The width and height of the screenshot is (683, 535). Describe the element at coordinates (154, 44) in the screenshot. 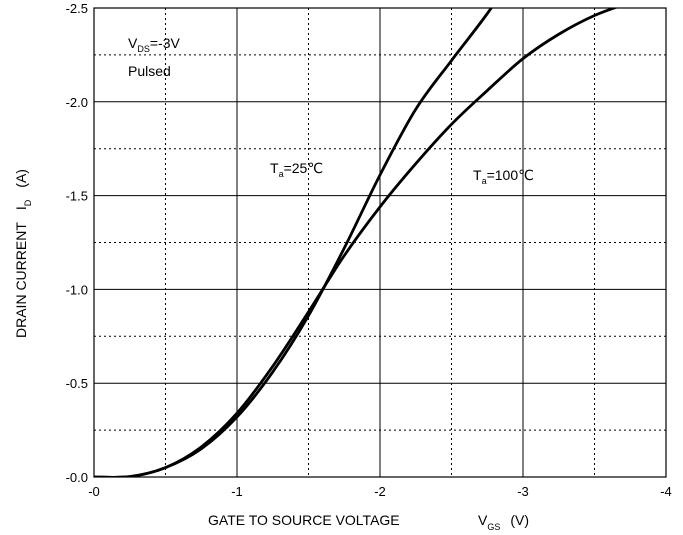

I see `condition-vds: VDS=-3V` at that location.